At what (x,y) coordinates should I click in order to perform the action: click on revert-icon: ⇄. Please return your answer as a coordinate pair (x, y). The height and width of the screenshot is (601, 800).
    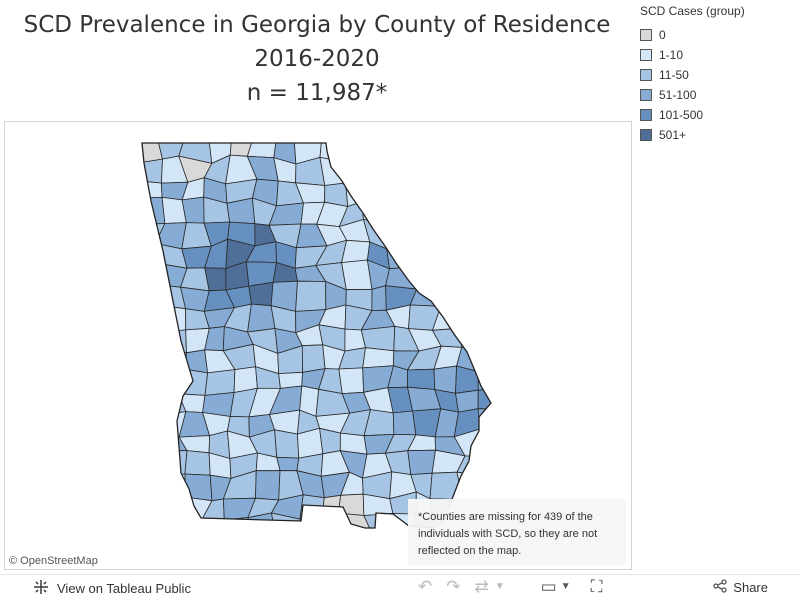
    Looking at the image, I should click on (481, 586).